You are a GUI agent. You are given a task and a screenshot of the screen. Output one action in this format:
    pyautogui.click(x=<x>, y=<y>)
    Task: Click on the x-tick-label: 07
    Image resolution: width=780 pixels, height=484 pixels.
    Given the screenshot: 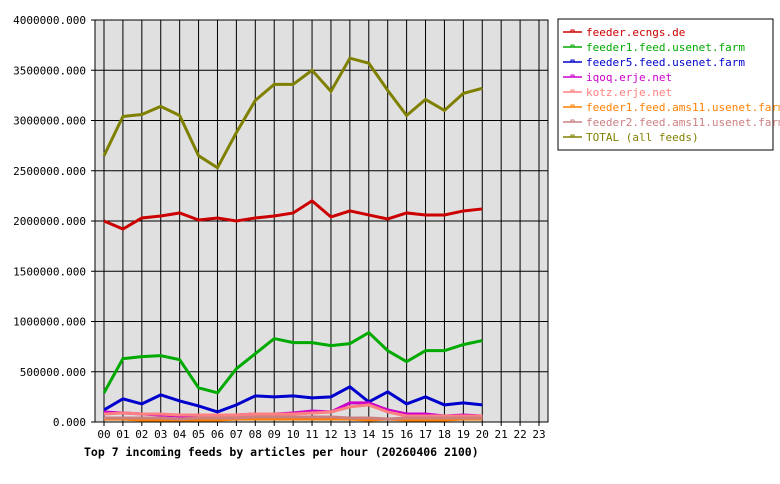 What is the action you would take?
    pyautogui.click(x=236, y=434)
    